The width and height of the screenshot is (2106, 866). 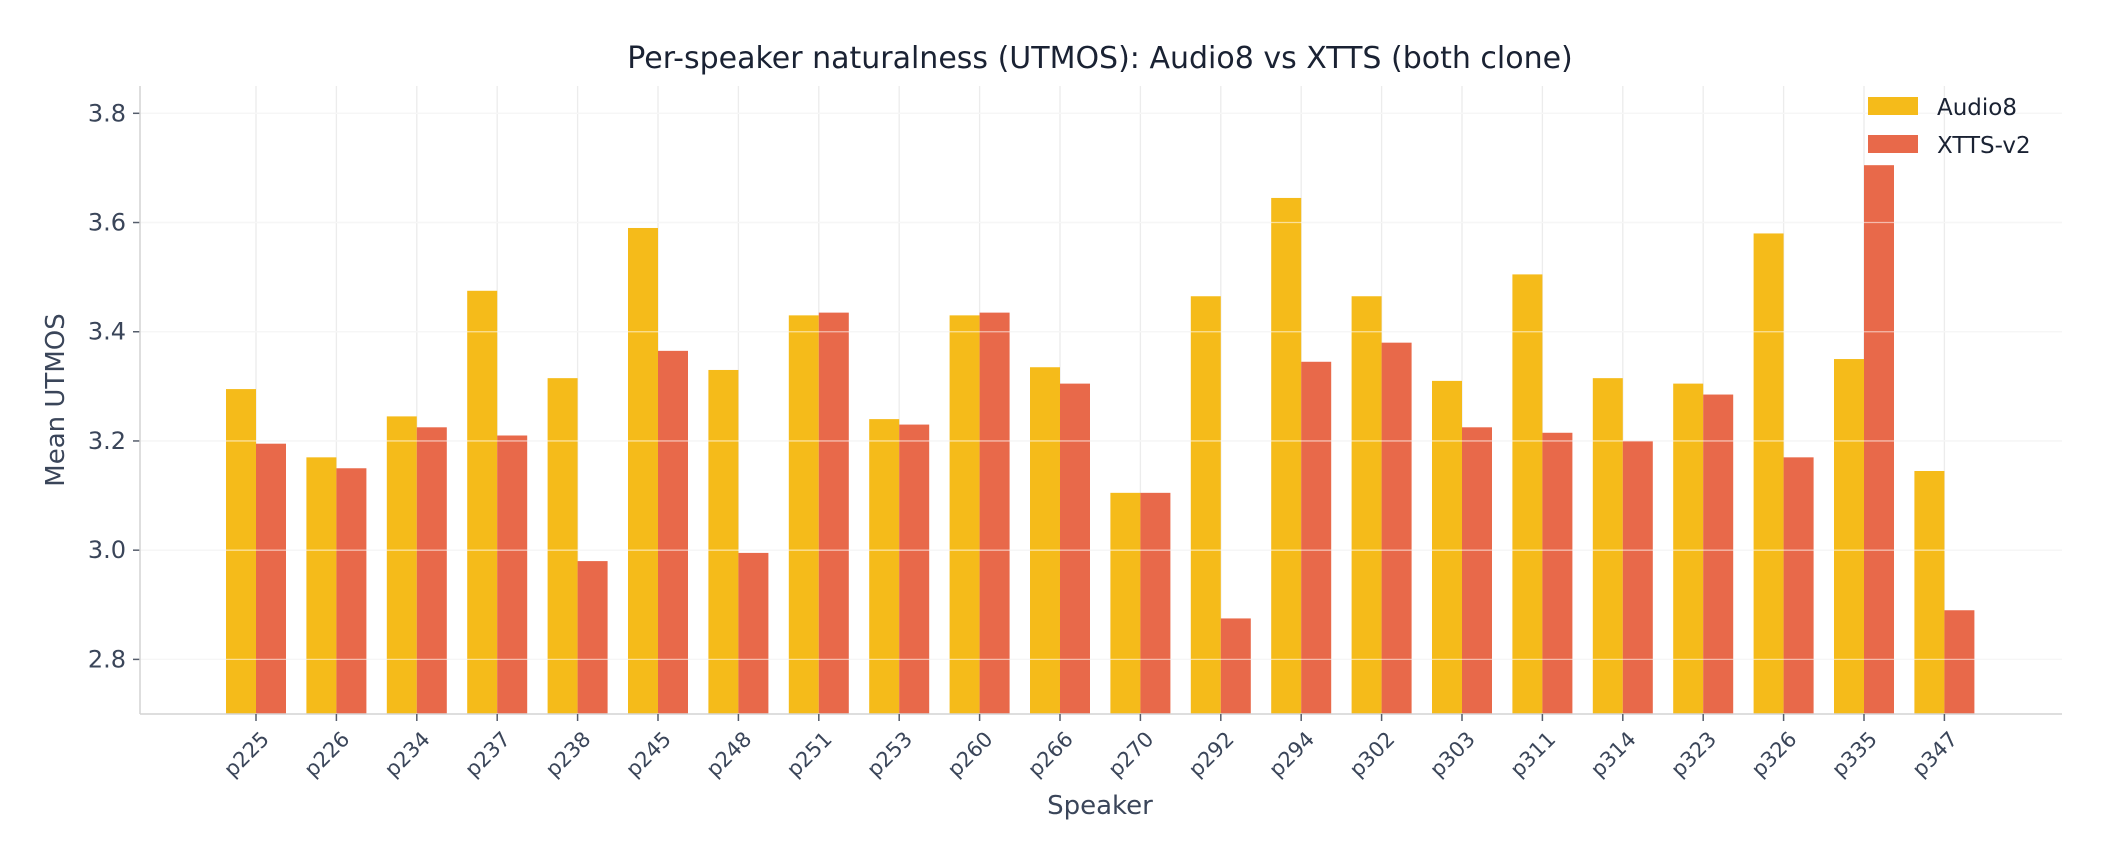 What do you see at coordinates (1286, 456) in the screenshot?
I see `bar-audio8-p294` at bounding box center [1286, 456].